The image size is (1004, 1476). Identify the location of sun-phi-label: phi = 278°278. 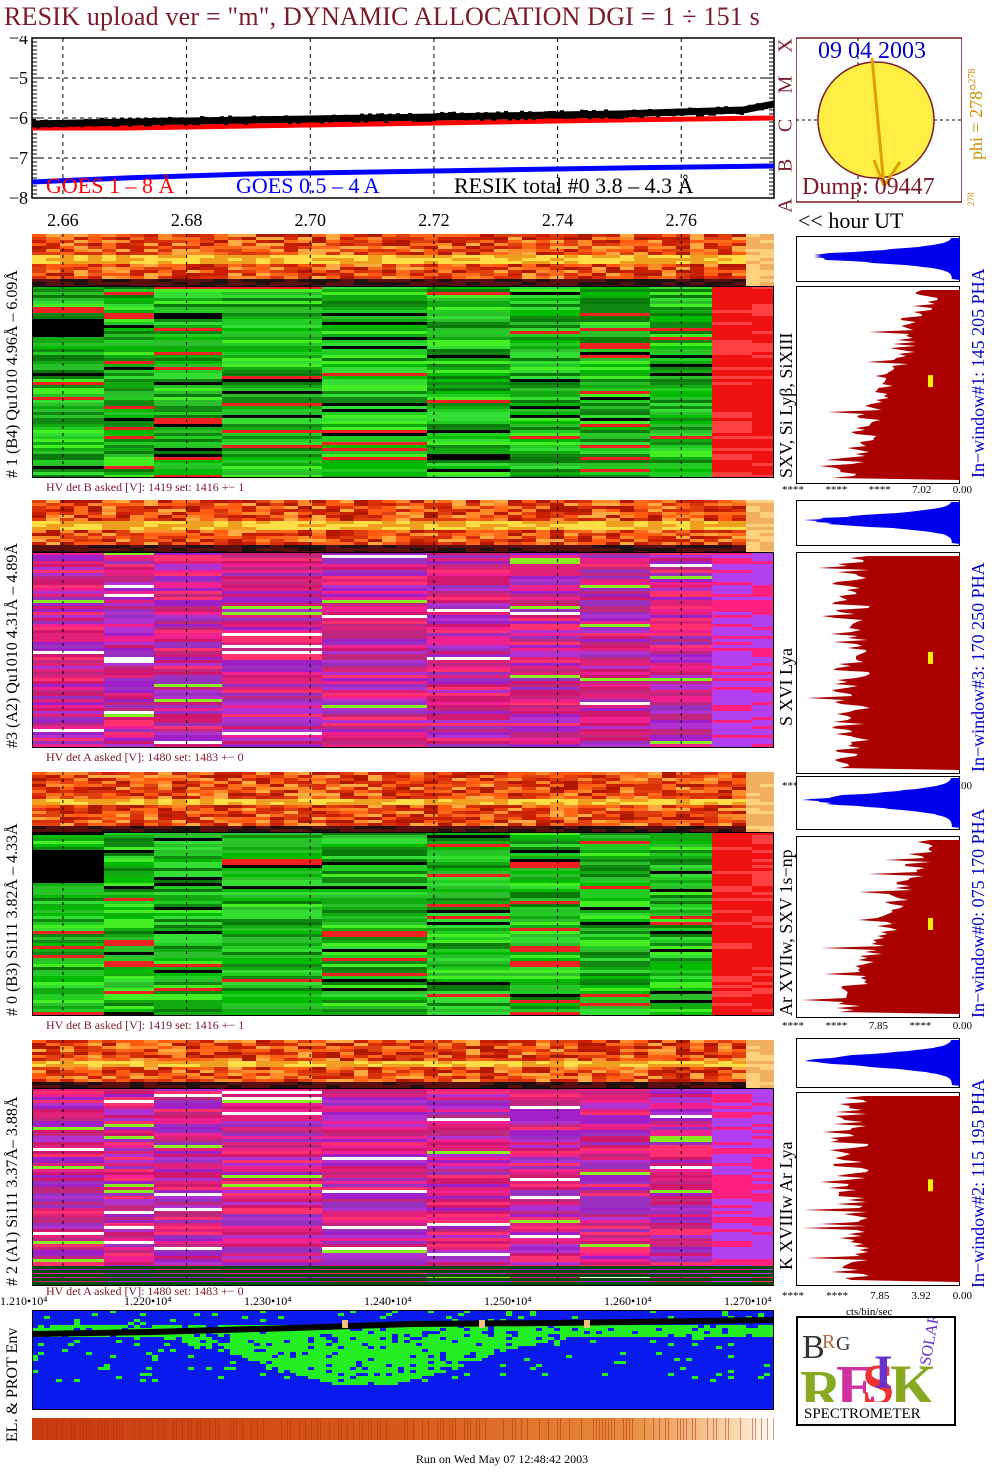
(976, 114).